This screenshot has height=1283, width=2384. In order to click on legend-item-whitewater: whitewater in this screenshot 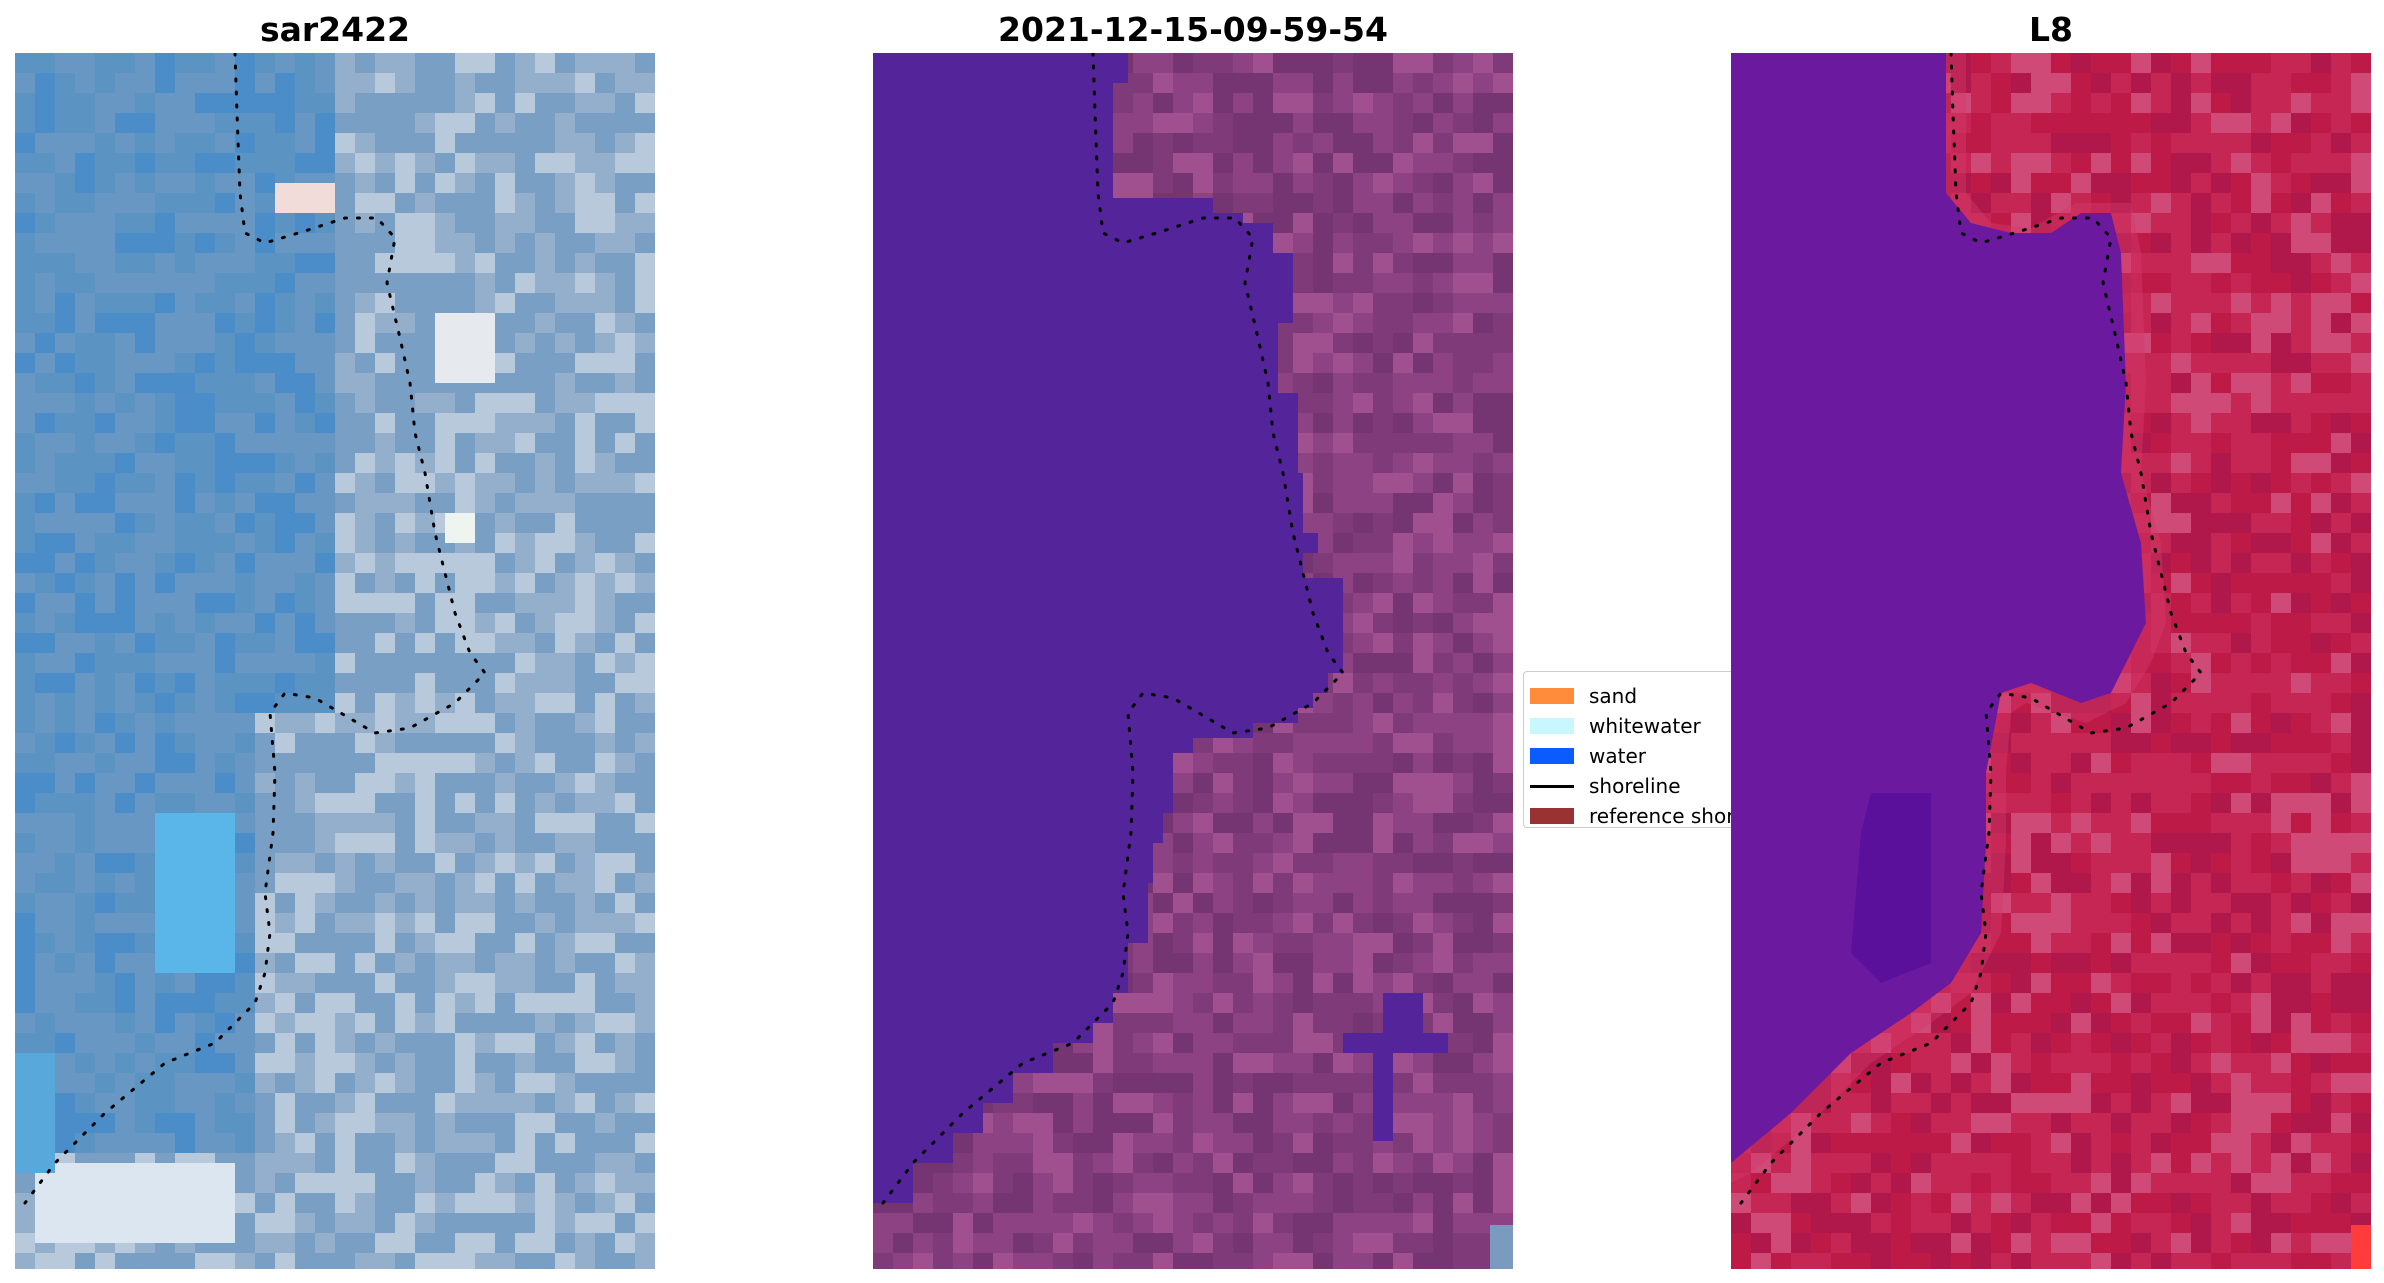, I will do `click(1630, 726)`.